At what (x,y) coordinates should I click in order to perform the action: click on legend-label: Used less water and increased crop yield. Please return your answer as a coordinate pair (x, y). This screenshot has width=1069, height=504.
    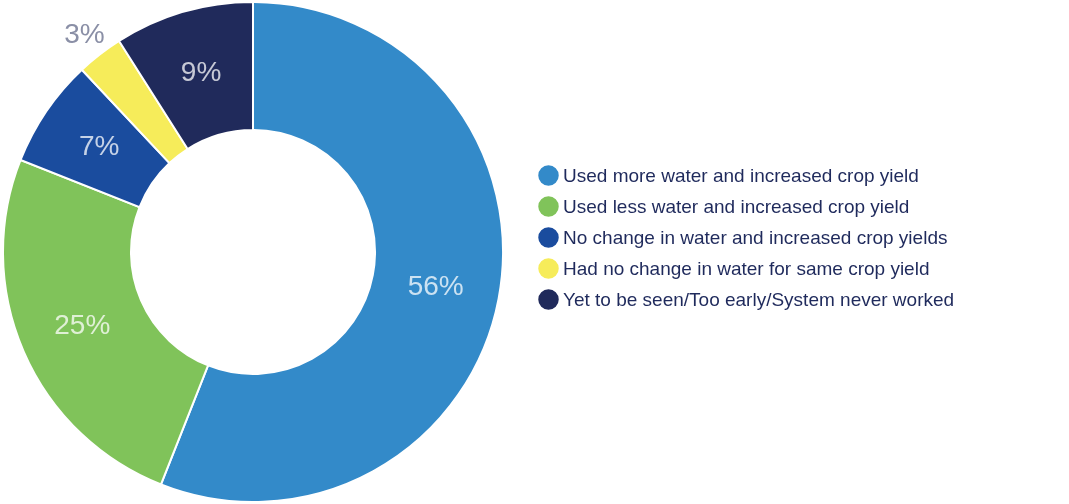
    Looking at the image, I should click on (736, 206).